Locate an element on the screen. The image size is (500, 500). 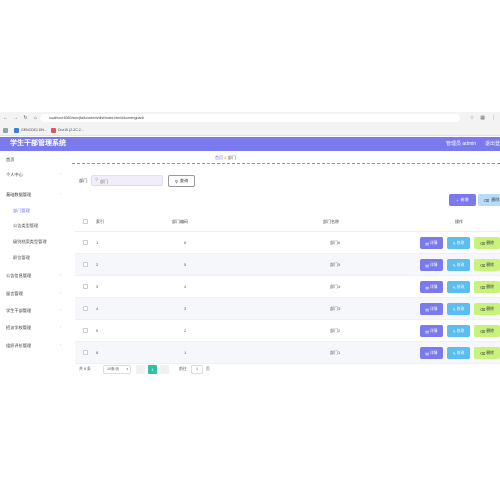
batch-delete-button: ⌫ 删除 is located at coordinates (489, 200).